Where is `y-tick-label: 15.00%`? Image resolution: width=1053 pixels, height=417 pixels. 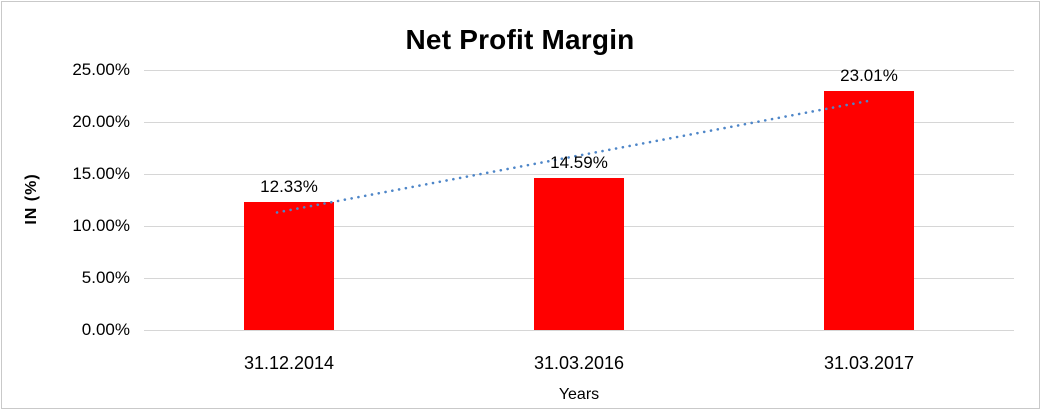
y-tick-label: 15.00% is located at coordinates (101, 173).